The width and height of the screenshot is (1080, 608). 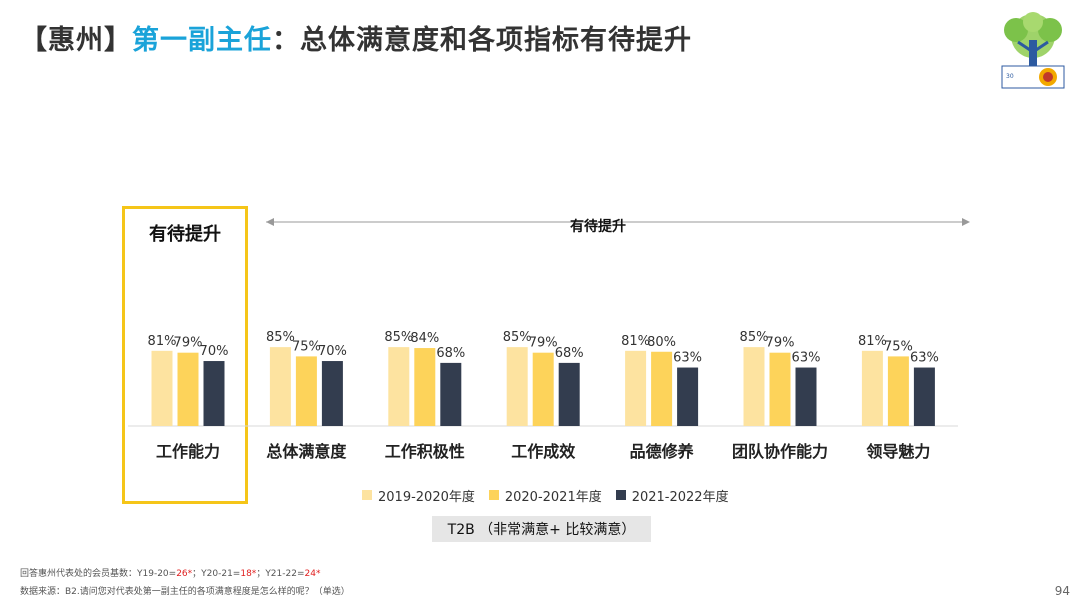 I want to click on footnote-sep2: ；Y21-22=, so click(x=280, y=574).